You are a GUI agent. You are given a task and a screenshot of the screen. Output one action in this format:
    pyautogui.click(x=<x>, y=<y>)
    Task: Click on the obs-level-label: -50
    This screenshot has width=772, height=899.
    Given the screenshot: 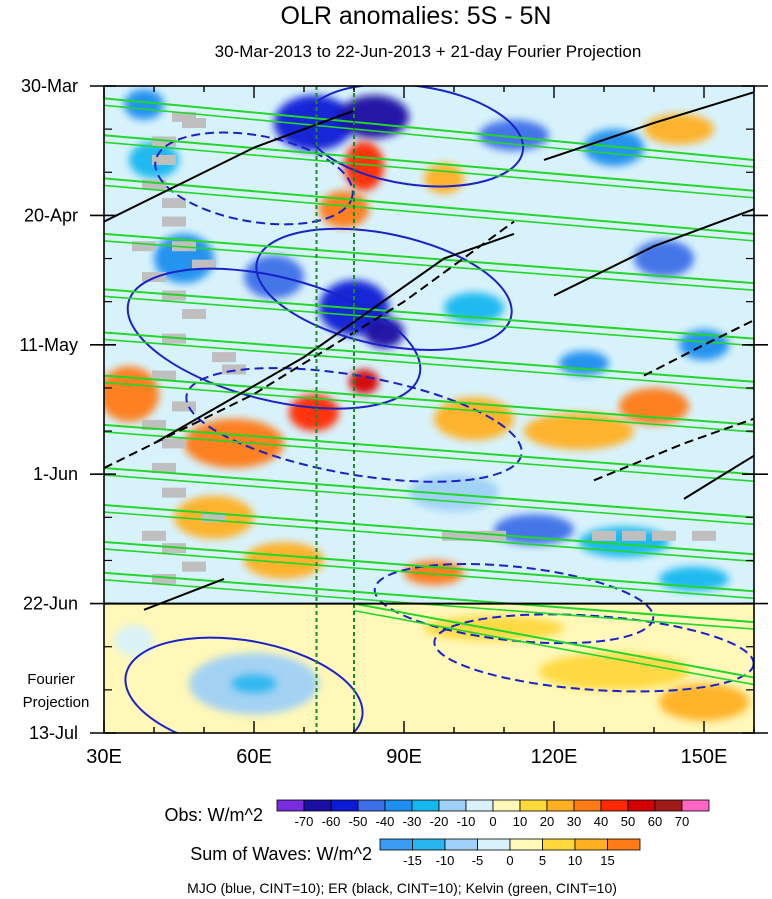 What is the action you would take?
    pyautogui.click(x=358, y=821)
    